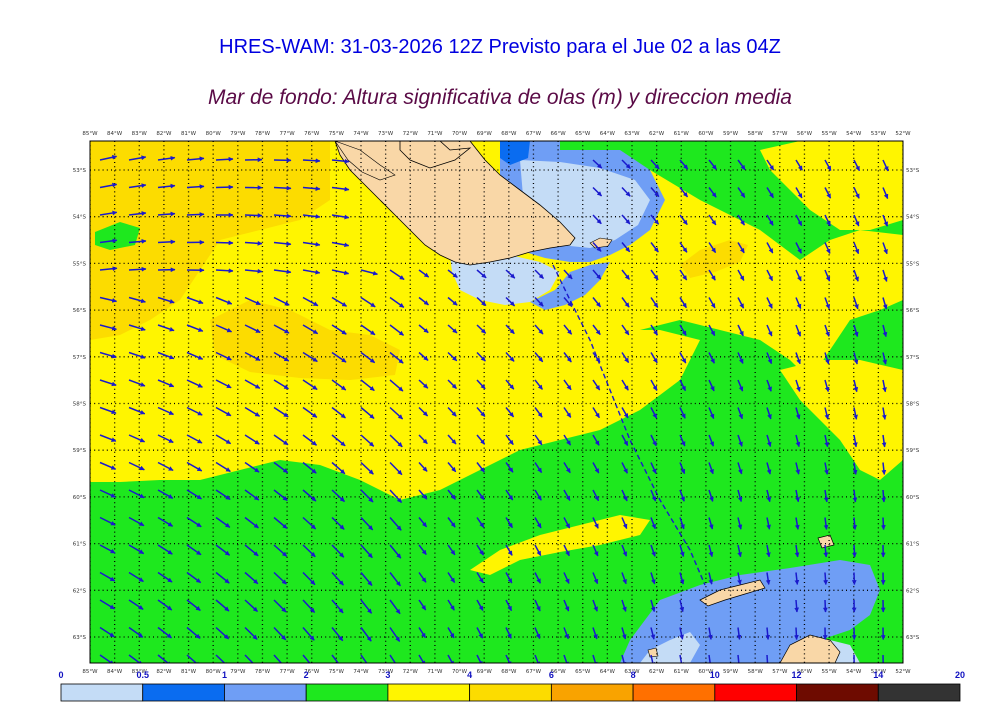 The image size is (1000, 707). What do you see at coordinates (115, 672) in the screenshot?
I see `lon-label-bottom: 84°W` at bounding box center [115, 672].